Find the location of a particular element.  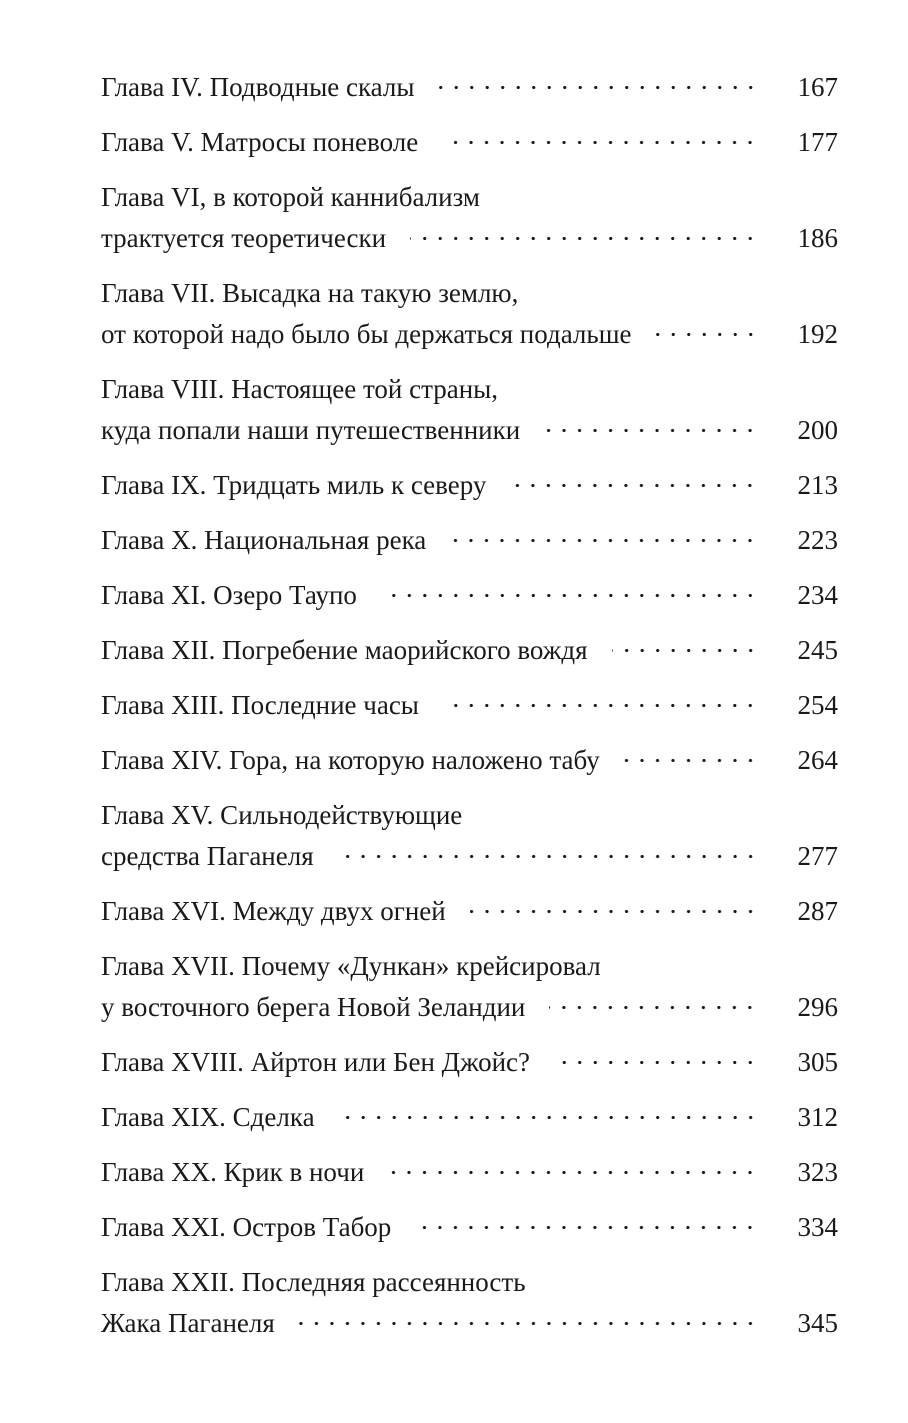

page-number: 200 is located at coordinates (818, 430).